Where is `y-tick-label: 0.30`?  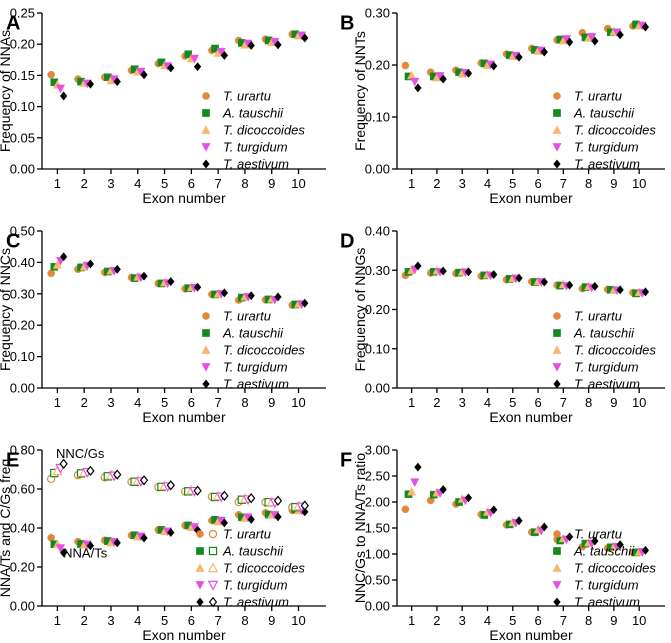
y-tick-label: 0.30 is located at coordinates (22, 293).